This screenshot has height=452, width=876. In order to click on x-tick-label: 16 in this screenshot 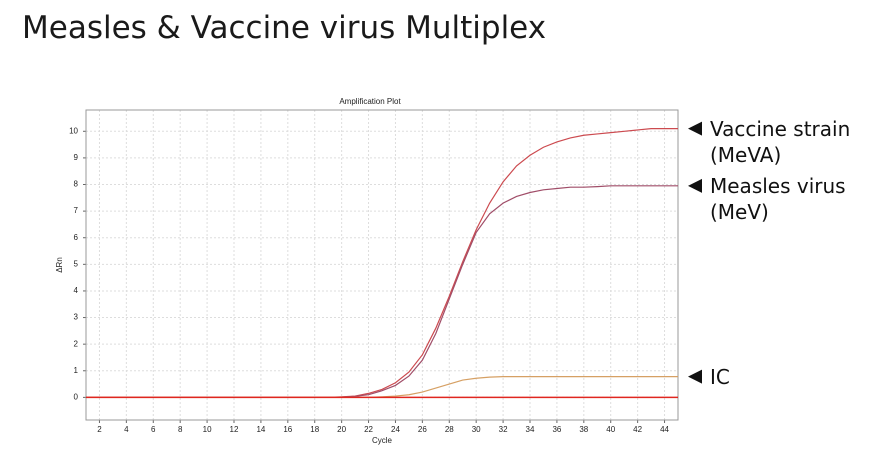, I will do `click(287, 429)`.